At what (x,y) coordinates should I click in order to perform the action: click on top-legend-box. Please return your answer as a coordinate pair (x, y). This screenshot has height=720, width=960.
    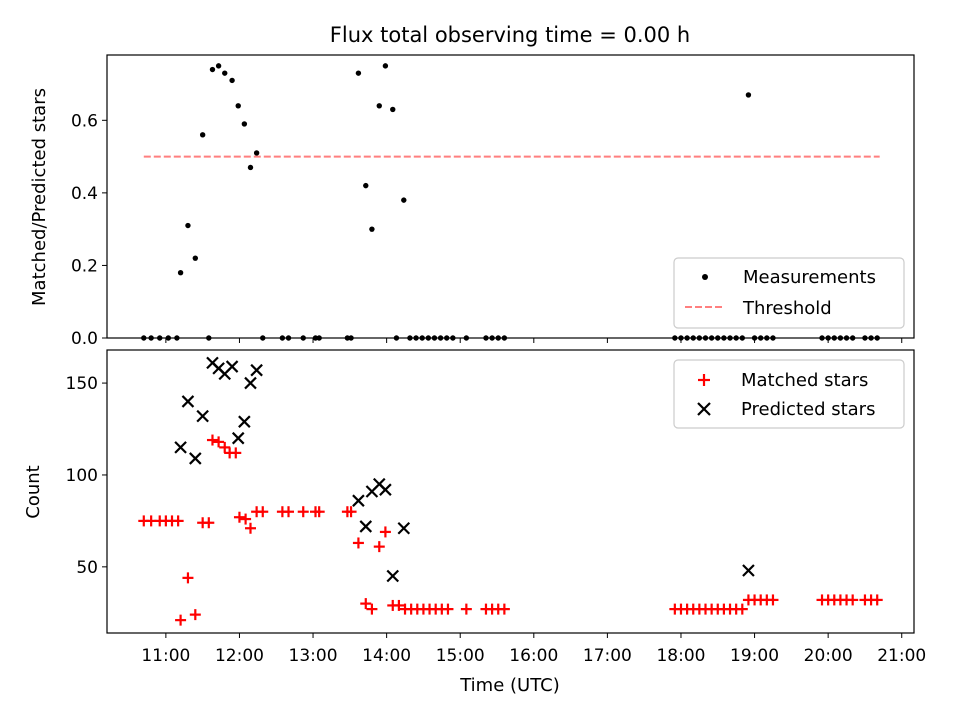
    Looking at the image, I should click on (789, 293).